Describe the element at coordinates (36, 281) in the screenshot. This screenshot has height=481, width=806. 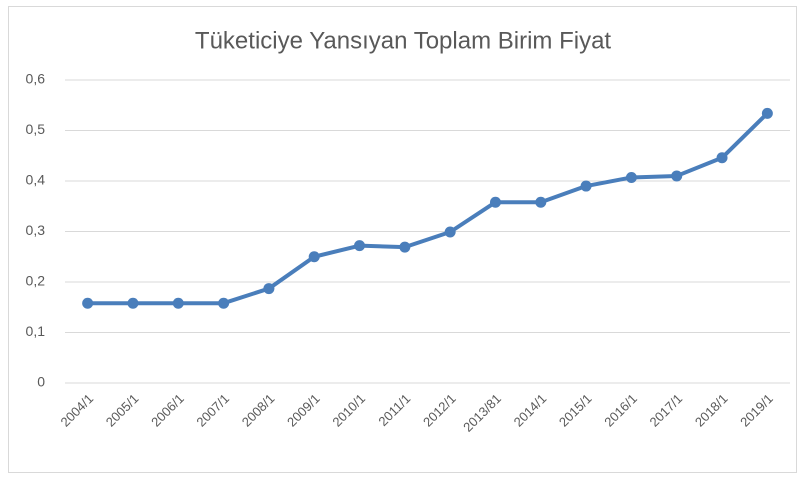
I see `y-tick-label: 0,2` at that location.